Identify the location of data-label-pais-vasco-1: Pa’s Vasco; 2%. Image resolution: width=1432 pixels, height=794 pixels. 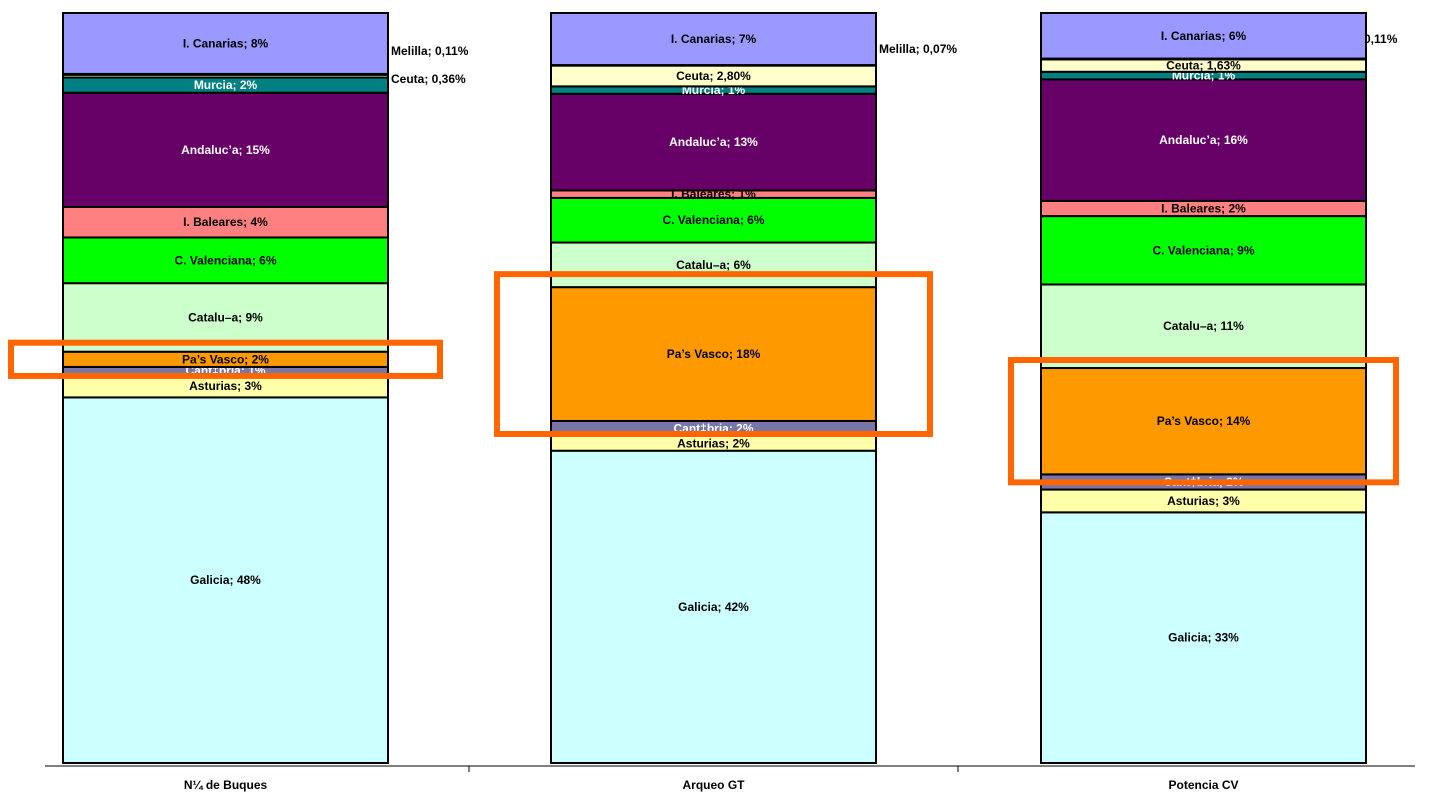
(225, 359).